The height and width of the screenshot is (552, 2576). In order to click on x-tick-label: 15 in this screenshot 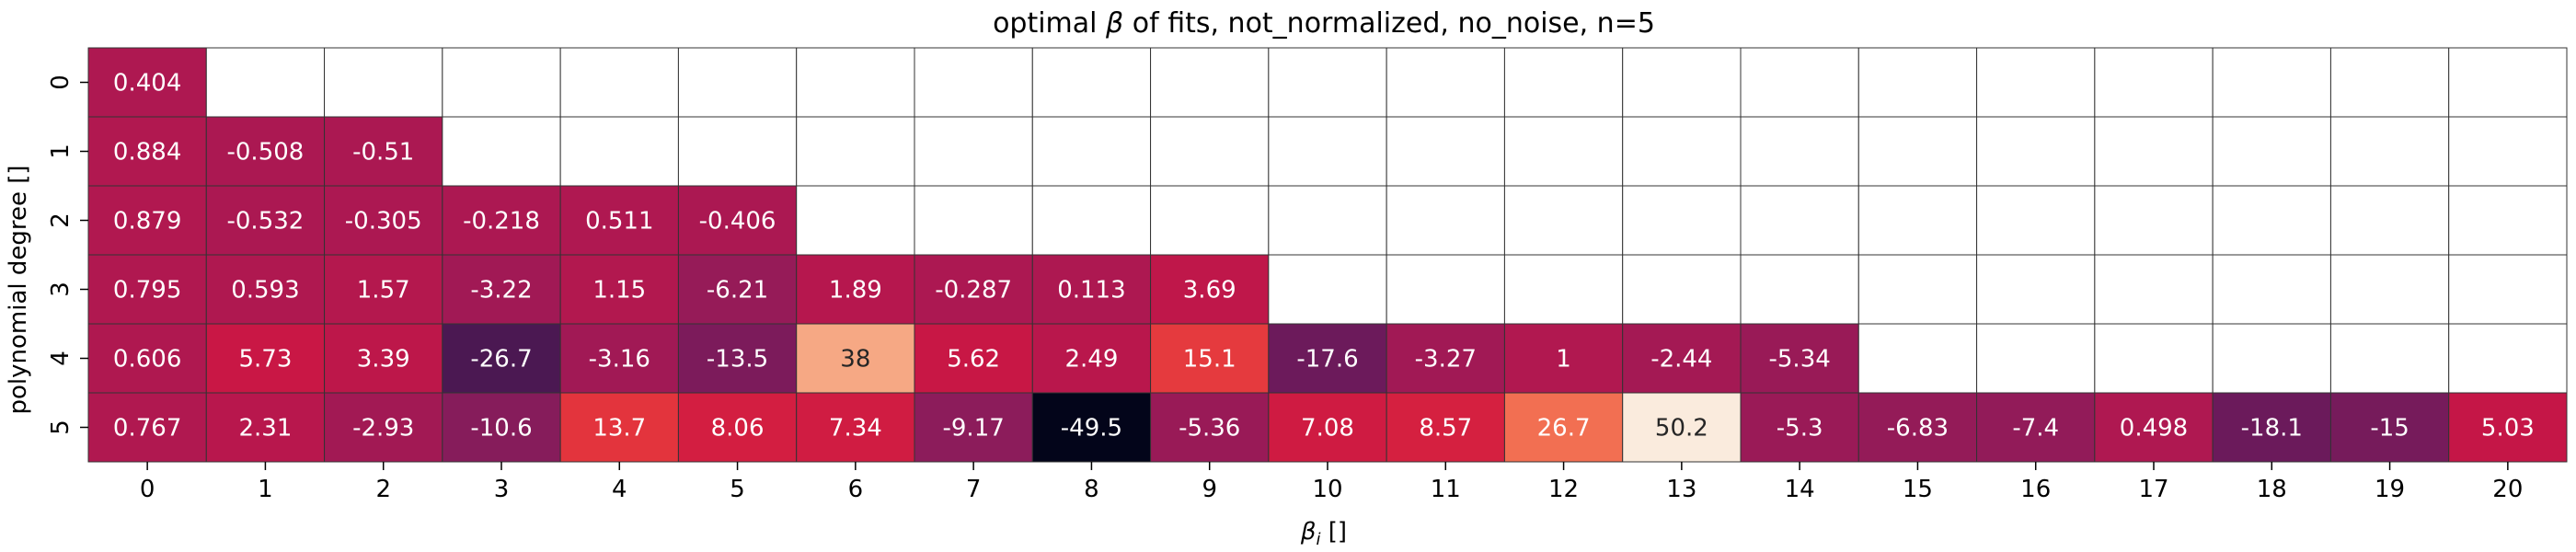, I will do `click(1918, 490)`.